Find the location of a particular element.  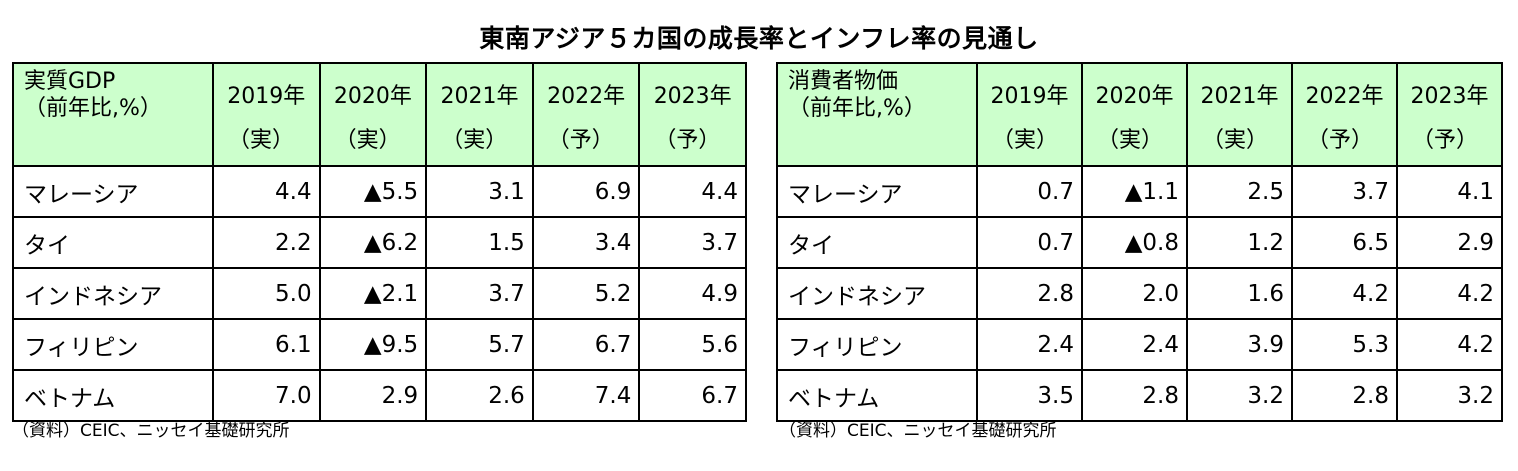

table-row: フィリピン 2.4 2.4 3.9 5.3 4.2 is located at coordinates (1139, 344).